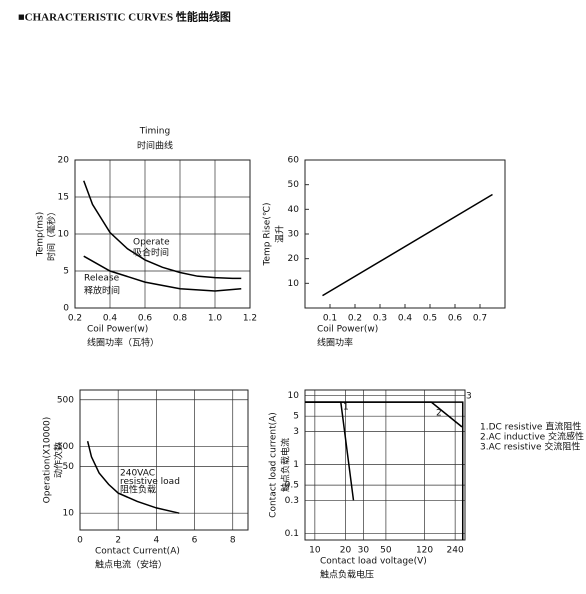 The width and height of the screenshot is (586, 594). Describe the element at coordinates (294, 235) in the screenshot. I see `y-tick-label: 30` at that location.